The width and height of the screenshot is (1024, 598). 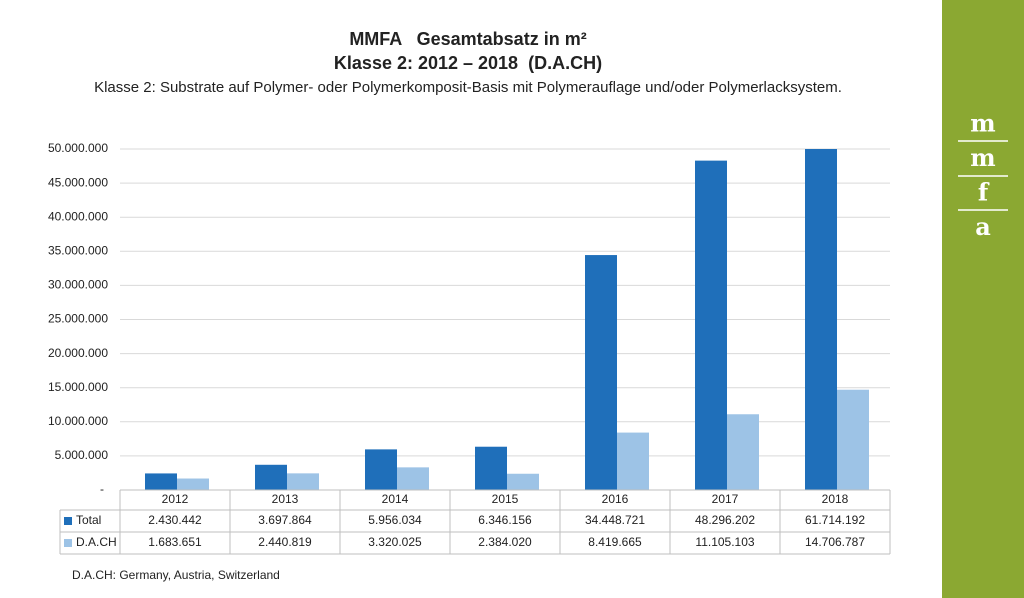 What do you see at coordinates (175, 499) in the screenshot?
I see `x-tick-label: 2012` at bounding box center [175, 499].